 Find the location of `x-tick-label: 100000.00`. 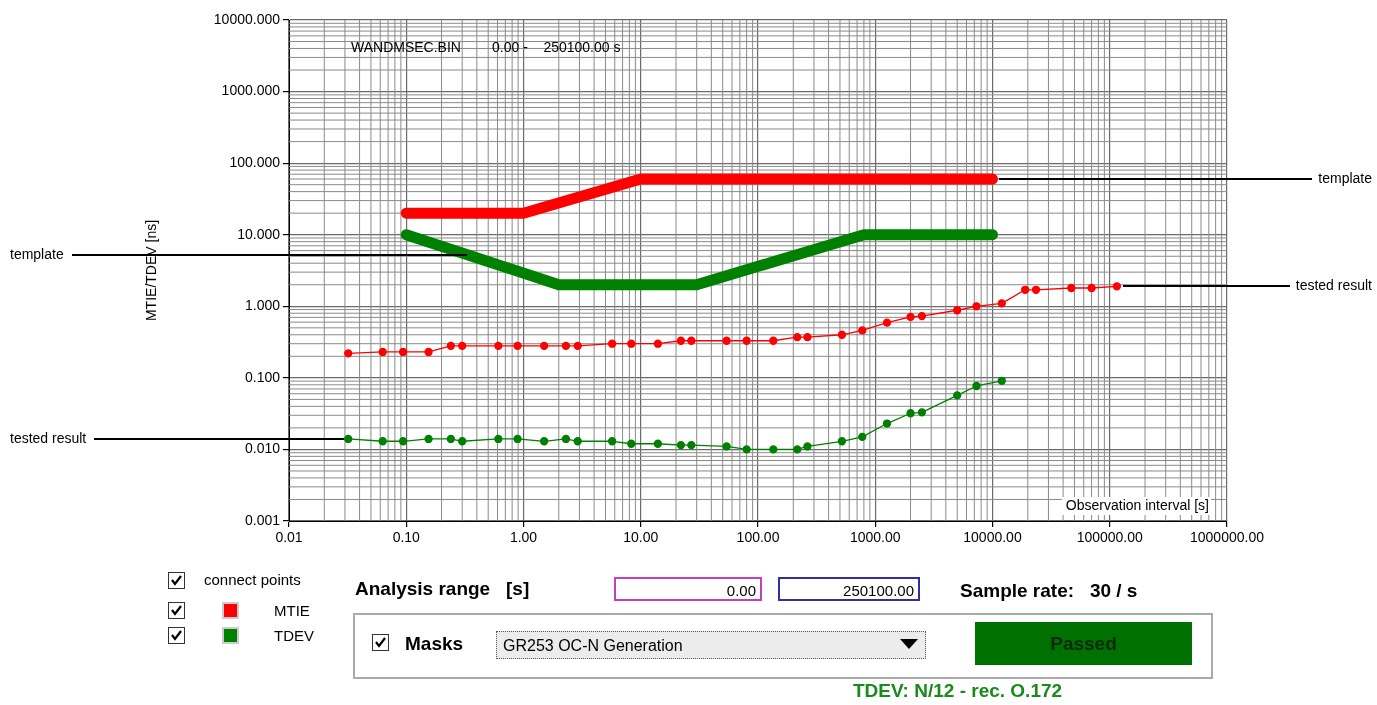

x-tick-label: 100000.00 is located at coordinates (1110, 537).